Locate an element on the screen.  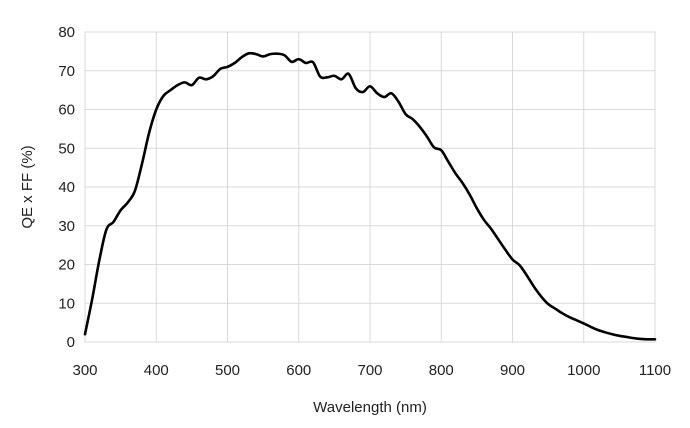
y-axis-title: QE x FF (%) is located at coordinates (27, 186).